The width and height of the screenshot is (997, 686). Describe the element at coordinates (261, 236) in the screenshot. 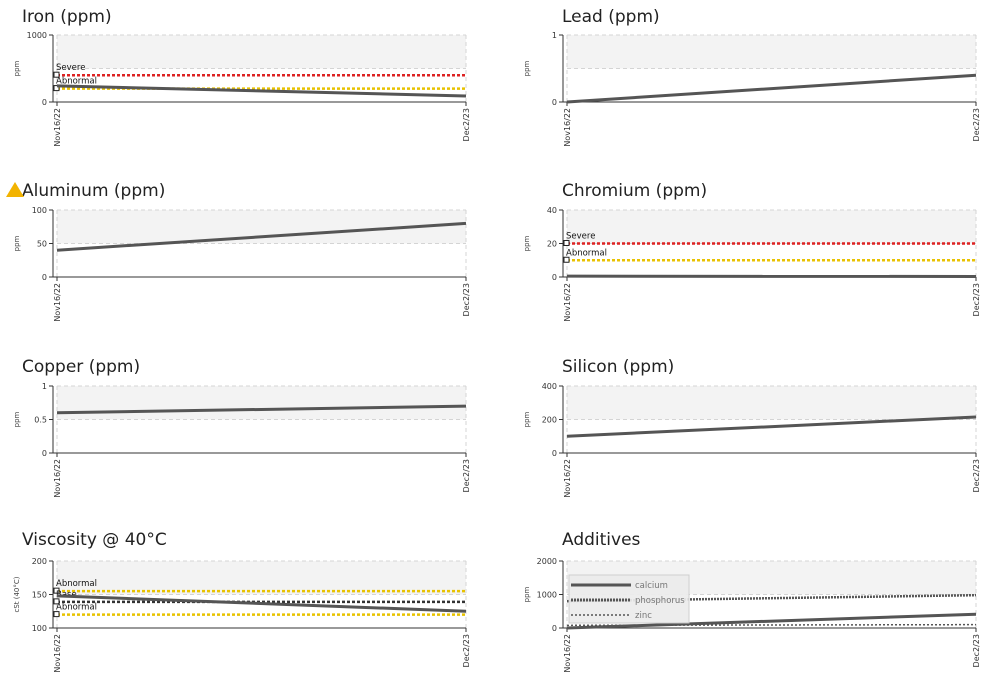

I see `chart-aluminum-series-line` at that location.